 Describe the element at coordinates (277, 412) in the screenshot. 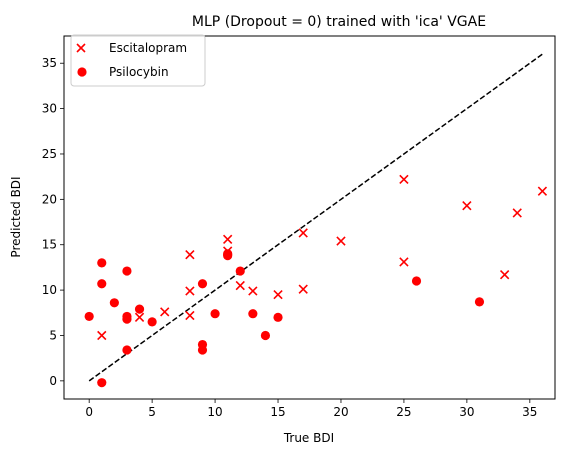

I see `x-tick-label-3: 15` at that location.